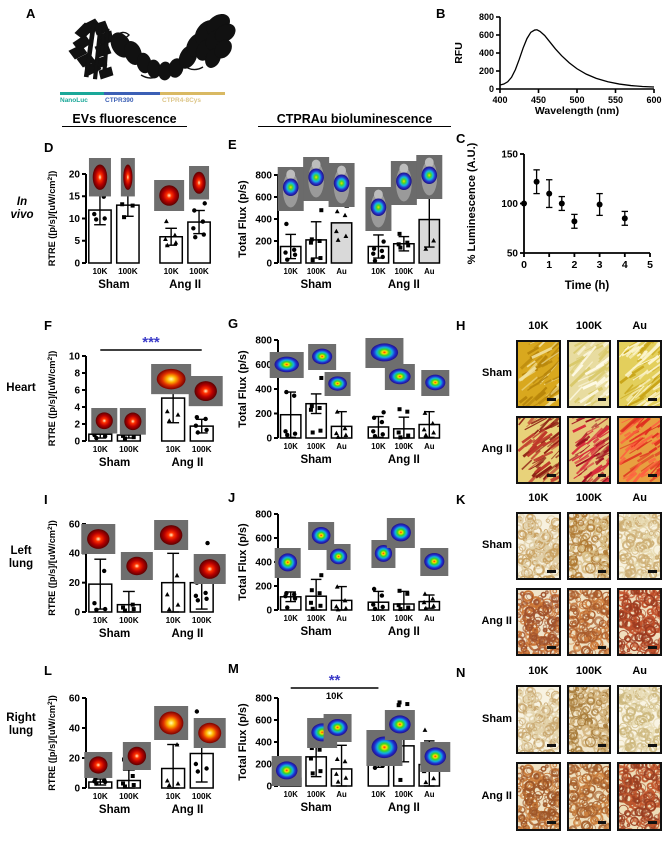  Describe the element at coordinates (192, 93) in the screenshot. I see `domain-bar-ctpr4-8cys` at that location.